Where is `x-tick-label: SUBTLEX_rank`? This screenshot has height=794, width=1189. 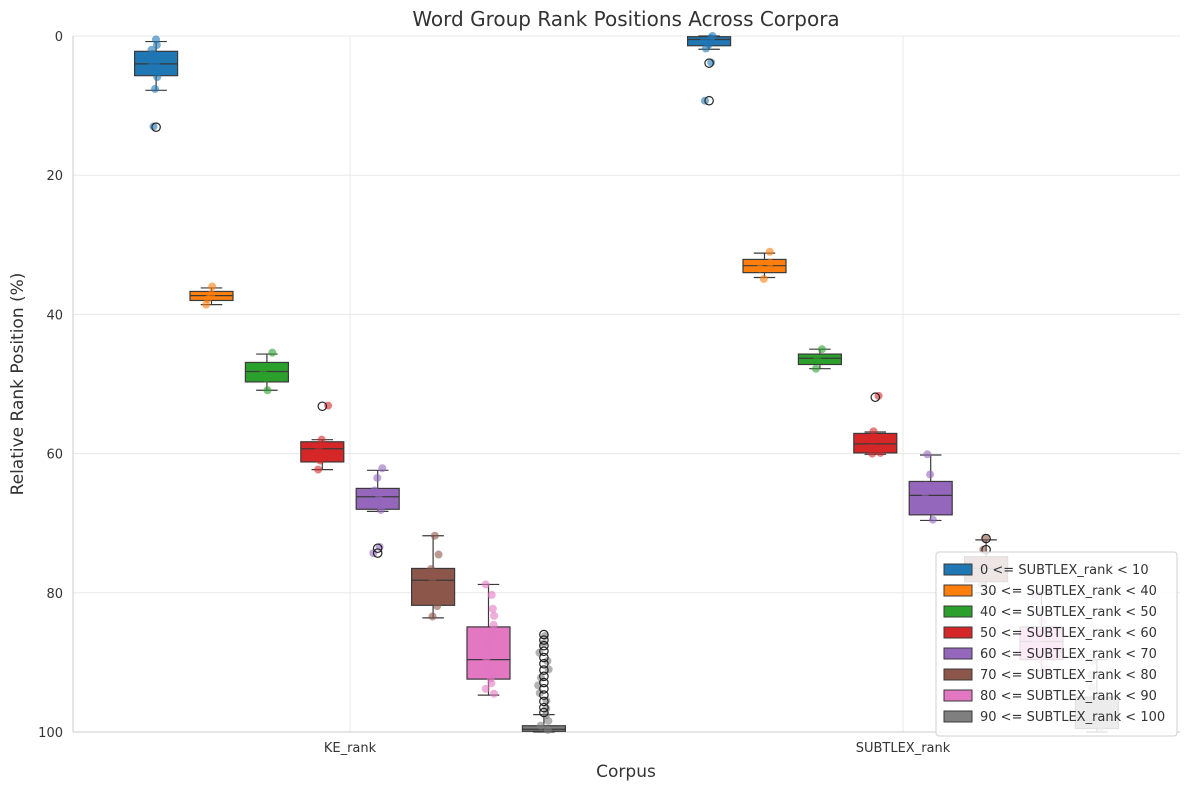 x-tick-label: SUBTLEX_rank is located at coordinates (903, 748).